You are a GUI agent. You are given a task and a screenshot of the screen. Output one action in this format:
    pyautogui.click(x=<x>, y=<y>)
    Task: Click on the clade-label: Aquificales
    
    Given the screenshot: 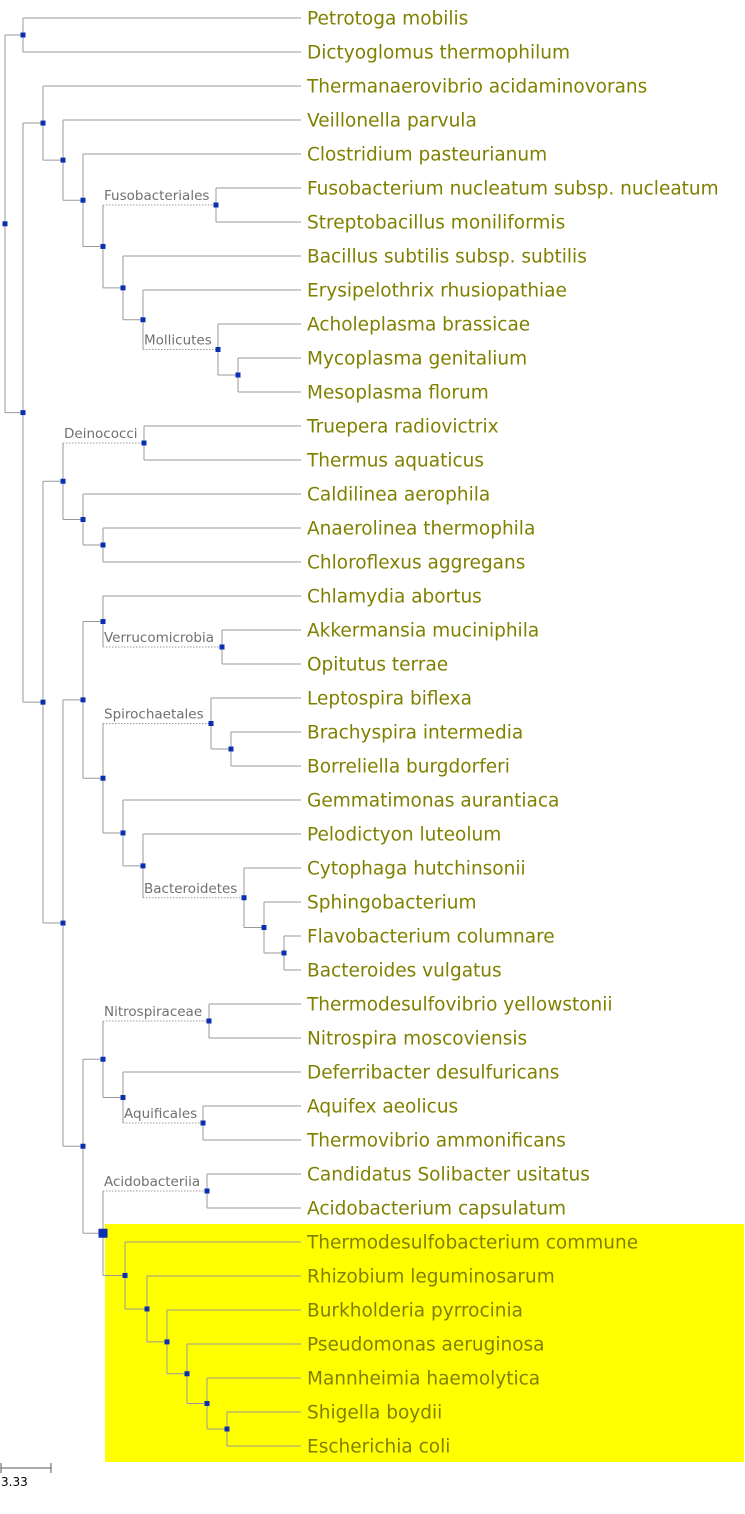 What is the action you would take?
    pyautogui.click(x=160, y=1114)
    